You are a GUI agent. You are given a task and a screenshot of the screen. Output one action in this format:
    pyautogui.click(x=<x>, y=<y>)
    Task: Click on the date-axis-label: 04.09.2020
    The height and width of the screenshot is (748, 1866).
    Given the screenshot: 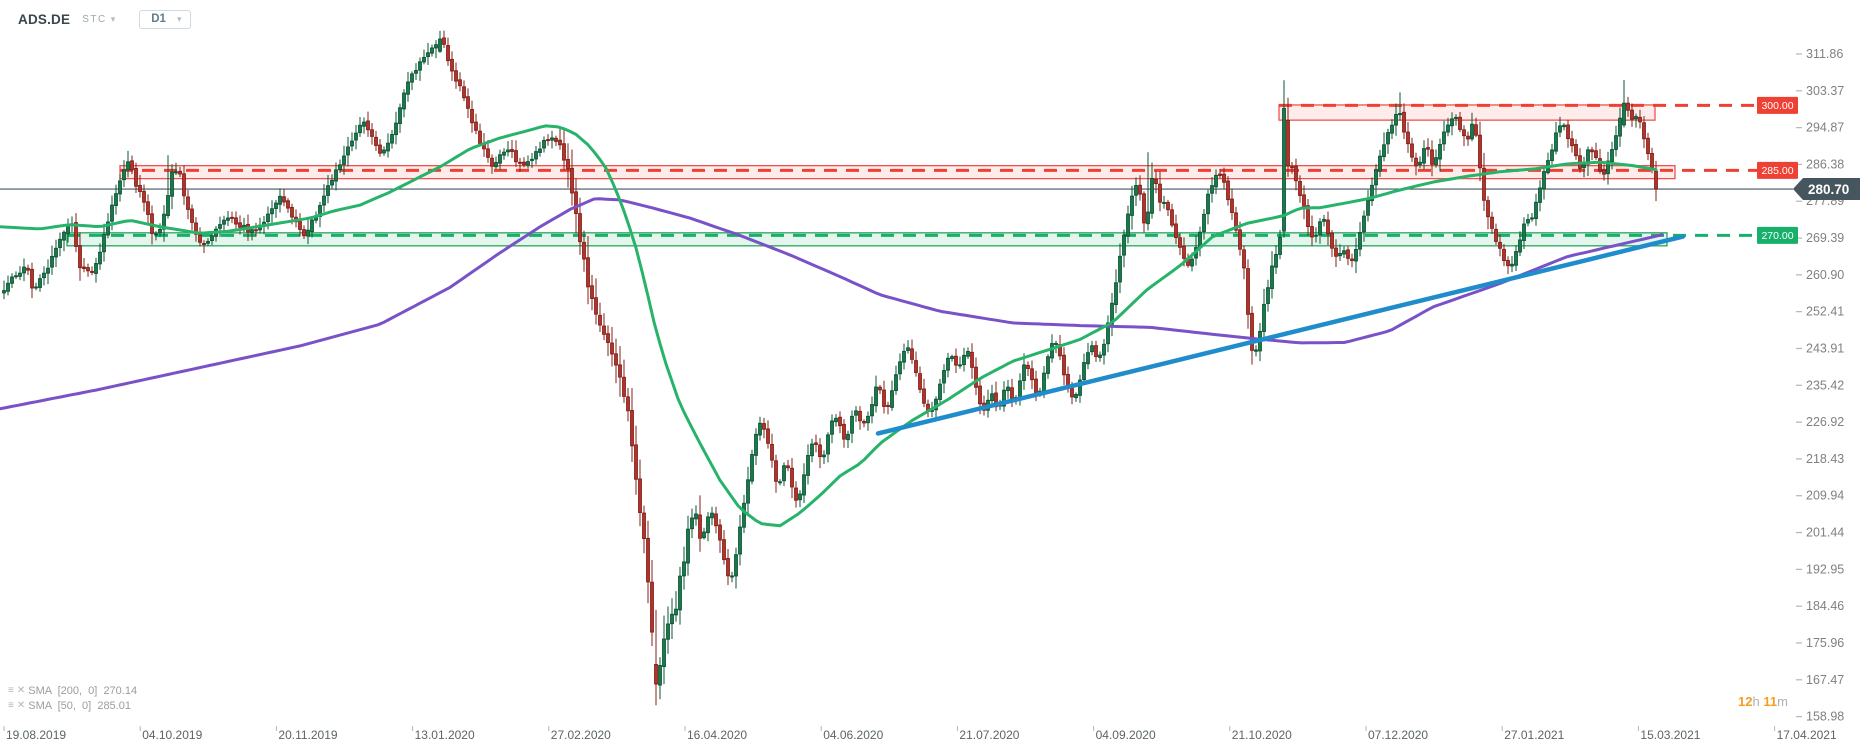 What is the action you would take?
    pyautogui.click(x=1126, y=735)
    